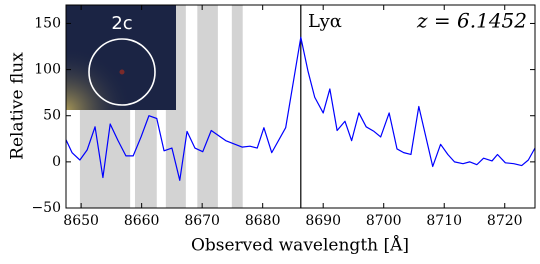 The width and height of the screenshot is (540, 264). I want to click on inset-label: 2c, so click(121, 23).